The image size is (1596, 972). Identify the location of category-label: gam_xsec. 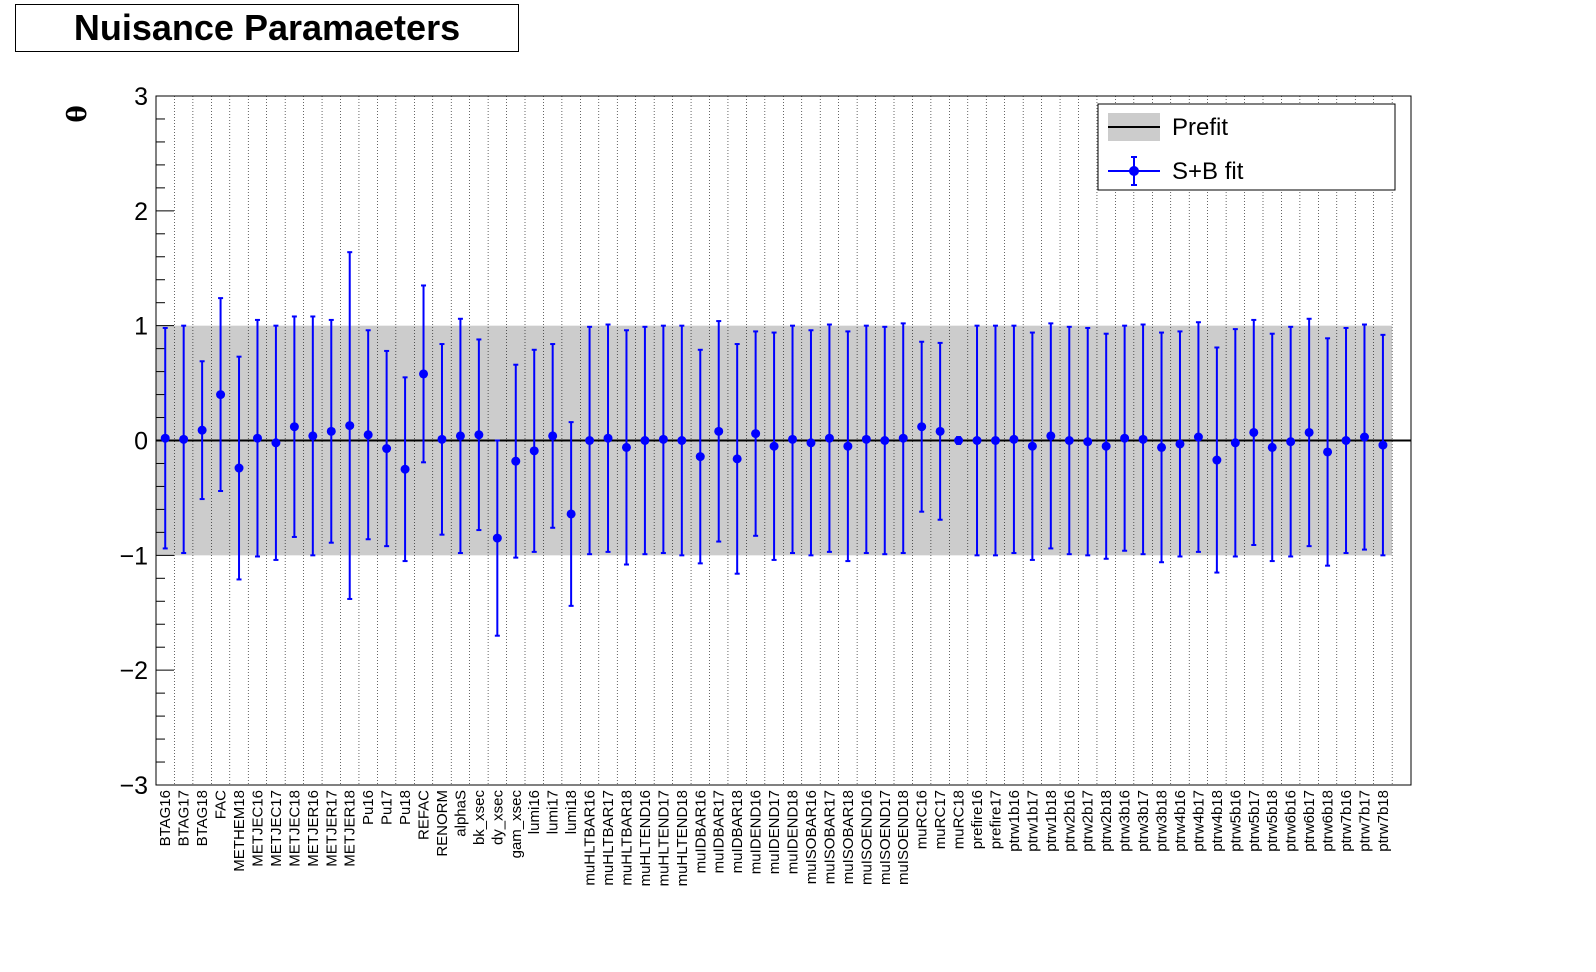
(516, 824).